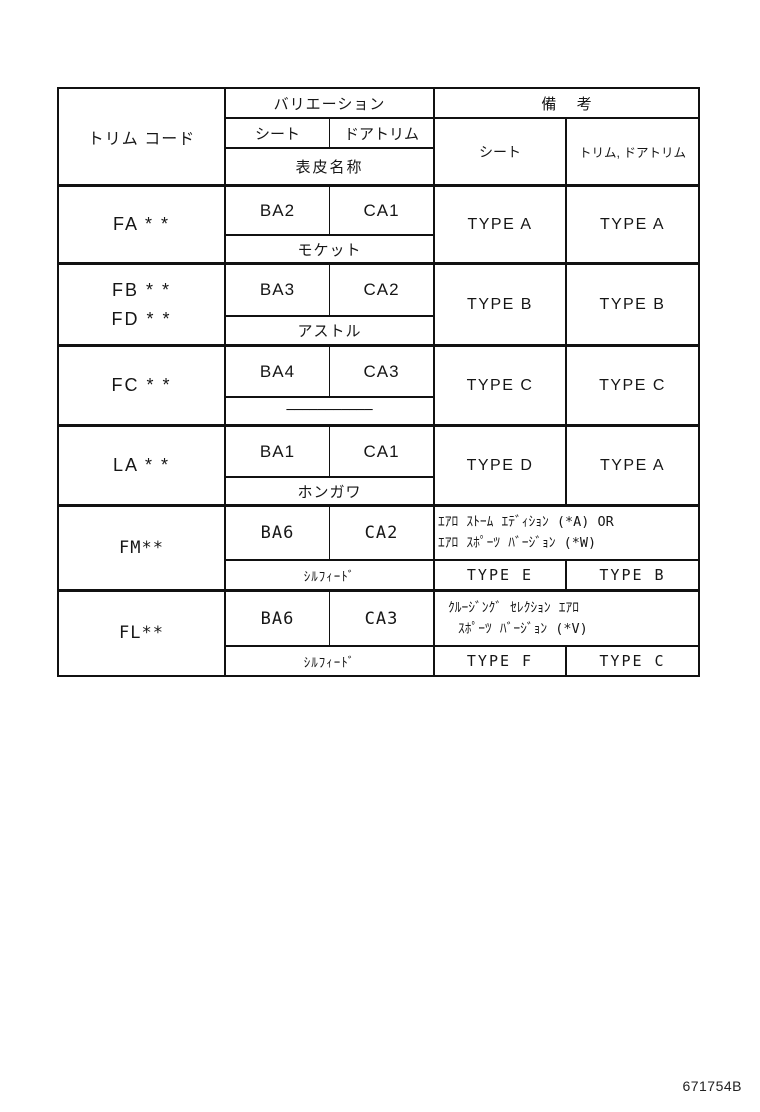  I want to click on trim-code-cell: FB * * FD * *, so click(142, 304).